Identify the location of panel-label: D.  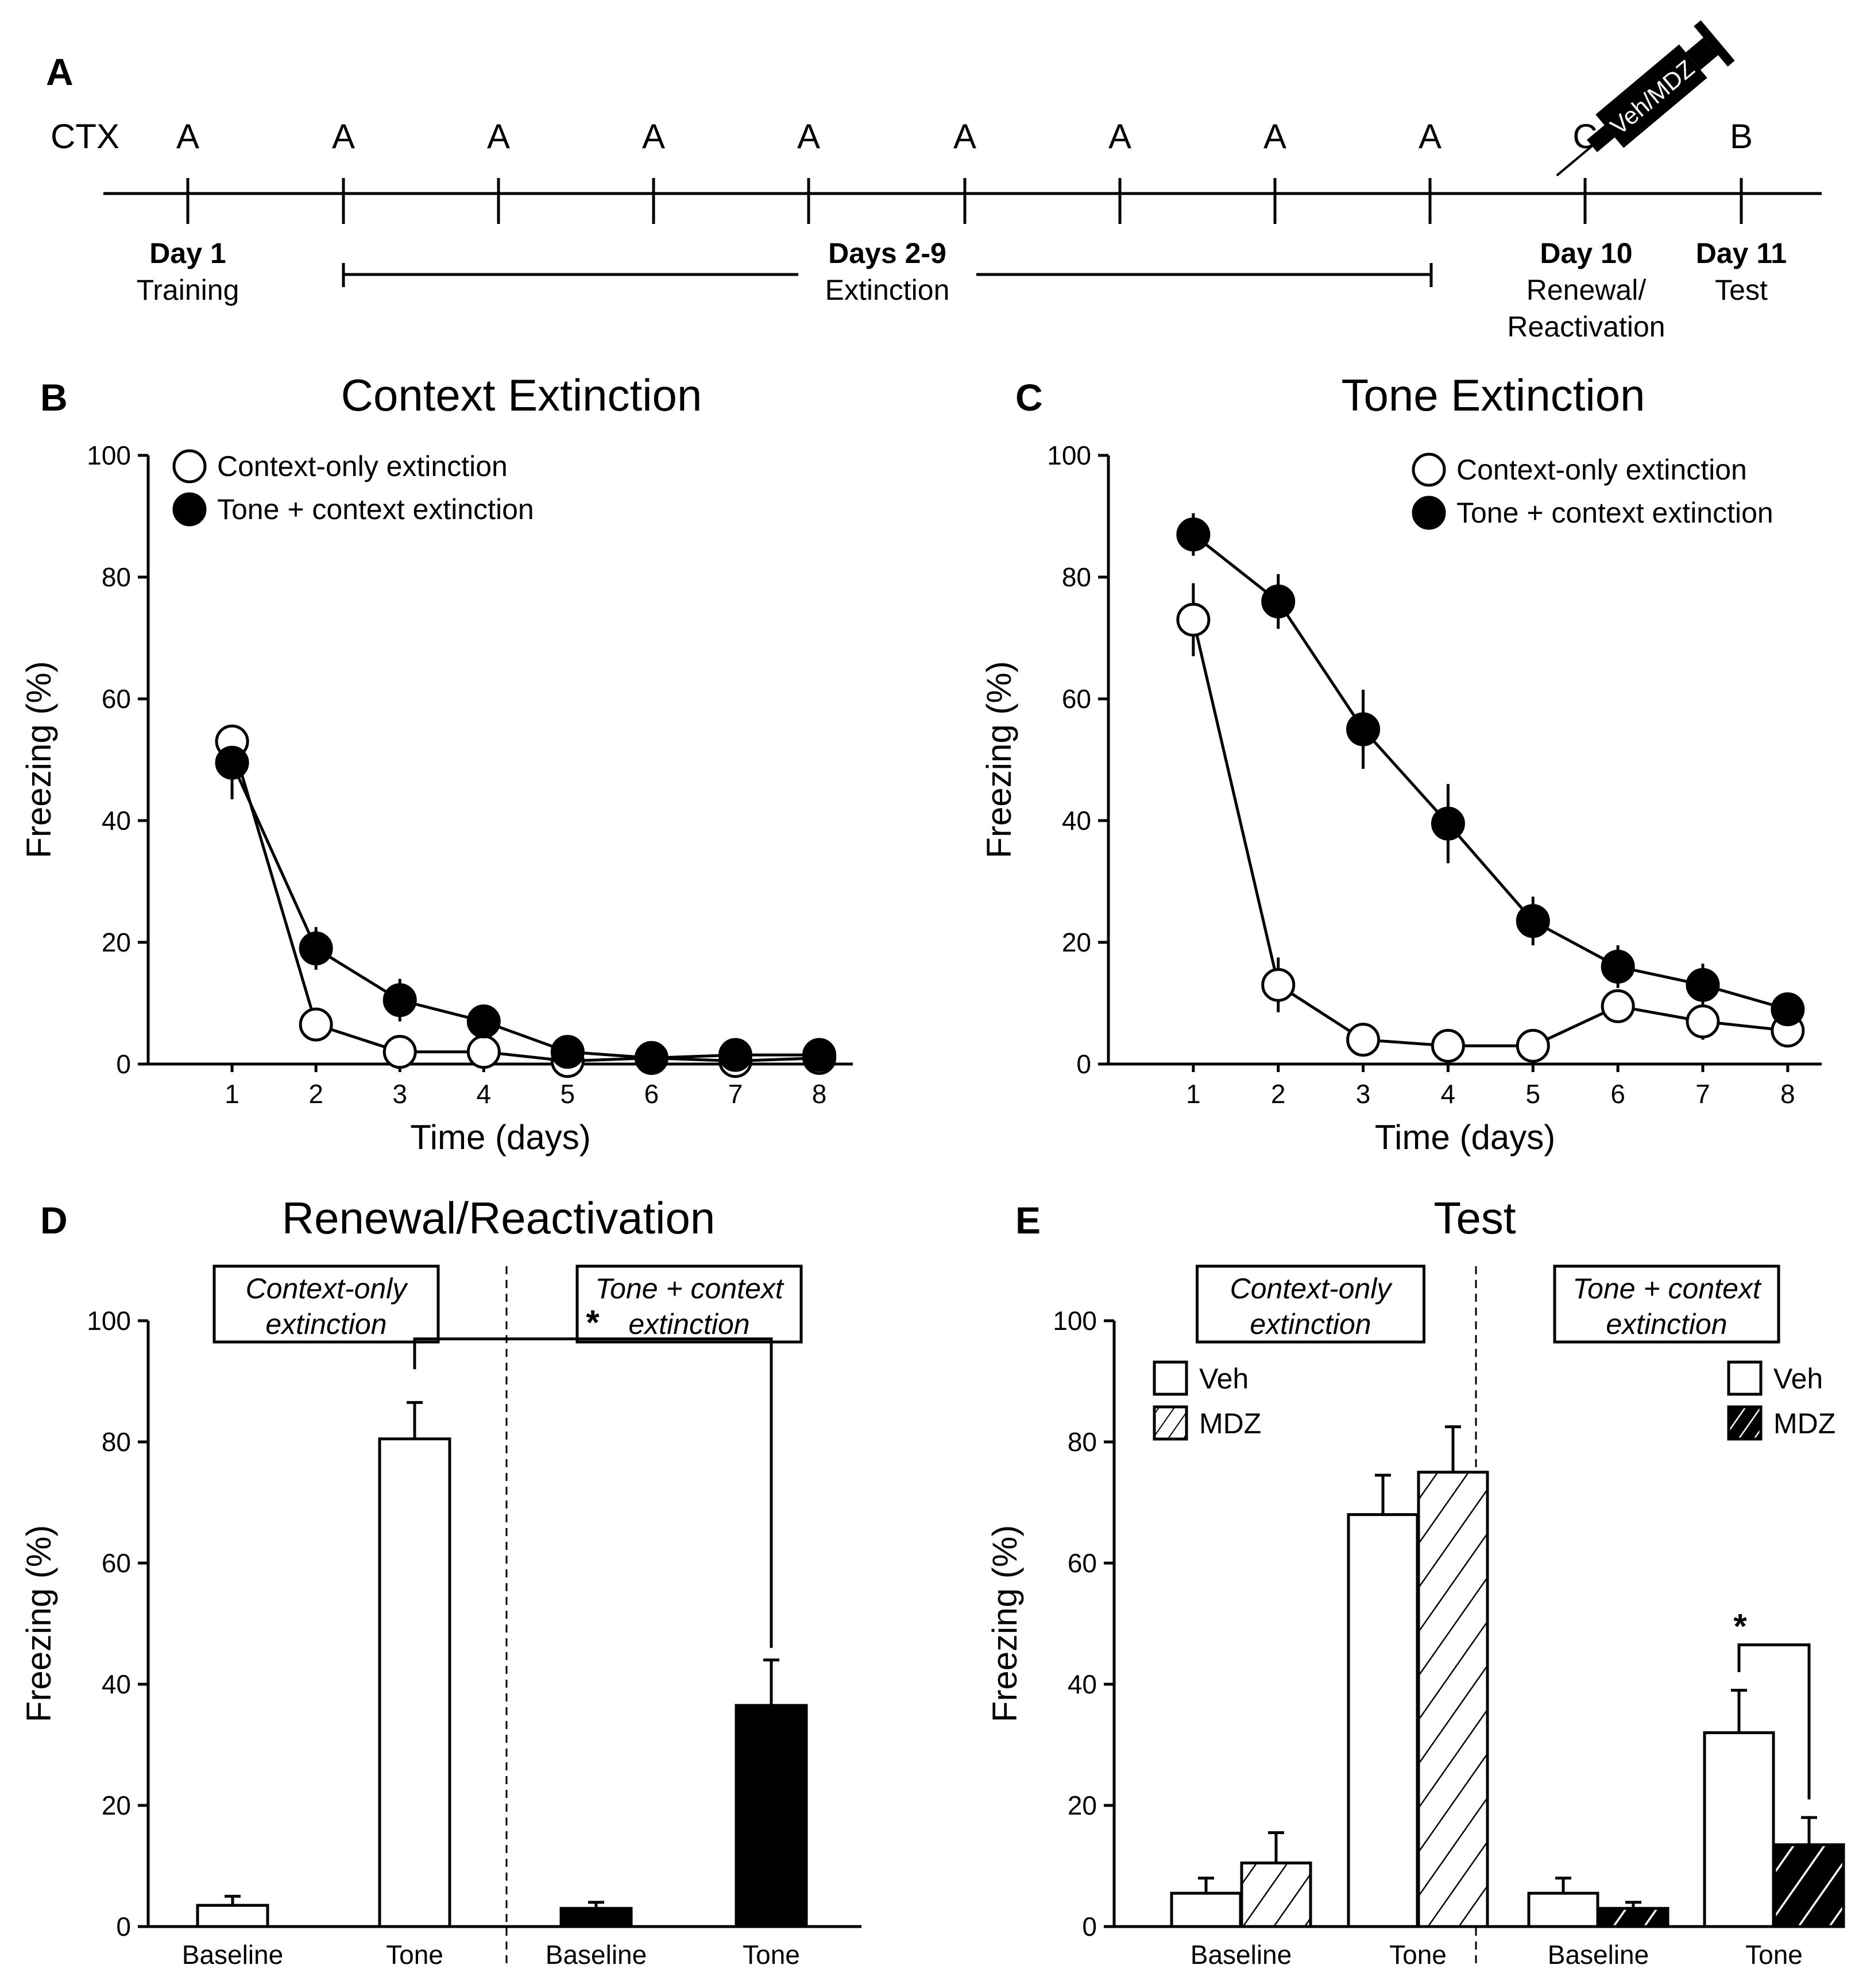
(54, 1220).